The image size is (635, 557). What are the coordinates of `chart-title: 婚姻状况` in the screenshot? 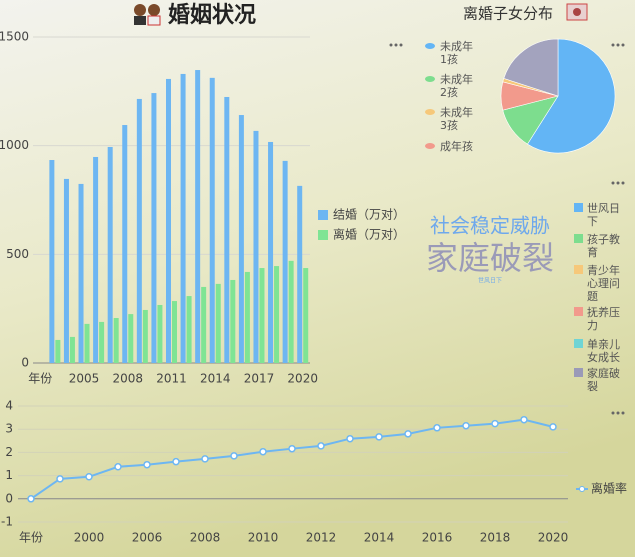 It's located at (212, 15).